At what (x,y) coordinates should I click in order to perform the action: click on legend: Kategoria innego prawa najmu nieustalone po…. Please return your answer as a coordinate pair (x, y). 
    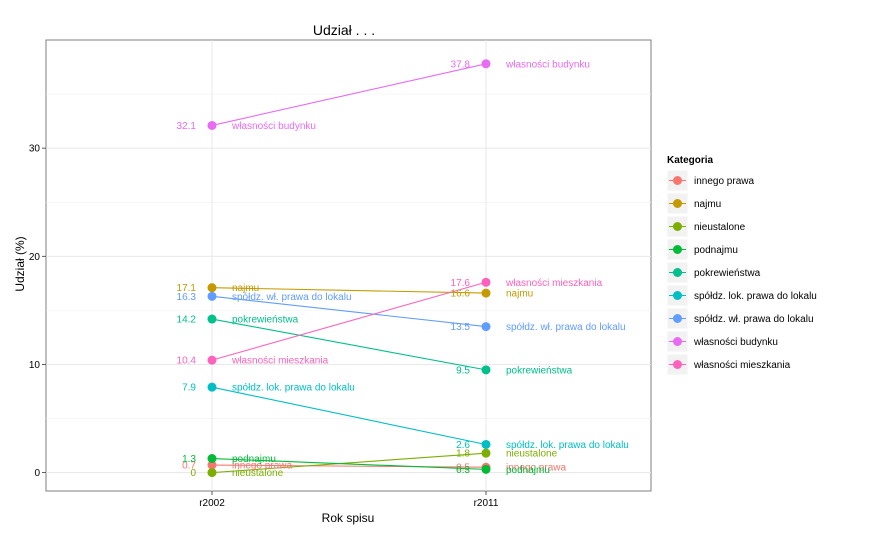
    Looking at the image, I should click on (741, 265).